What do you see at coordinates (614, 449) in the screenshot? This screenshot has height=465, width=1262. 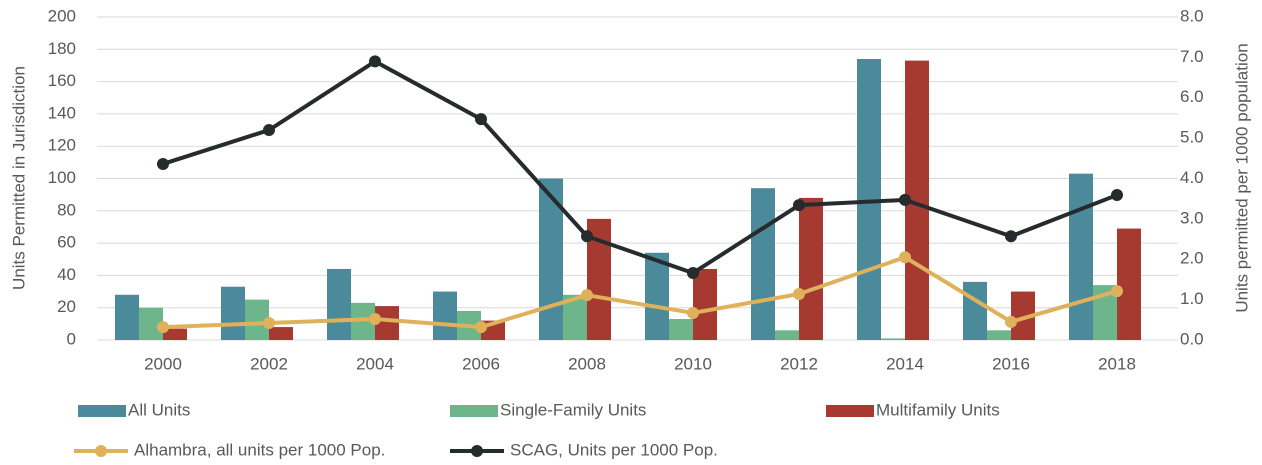 I see `legend-label: SCAG, Units per 1000 Pop.` at bounding box center [614, 449].